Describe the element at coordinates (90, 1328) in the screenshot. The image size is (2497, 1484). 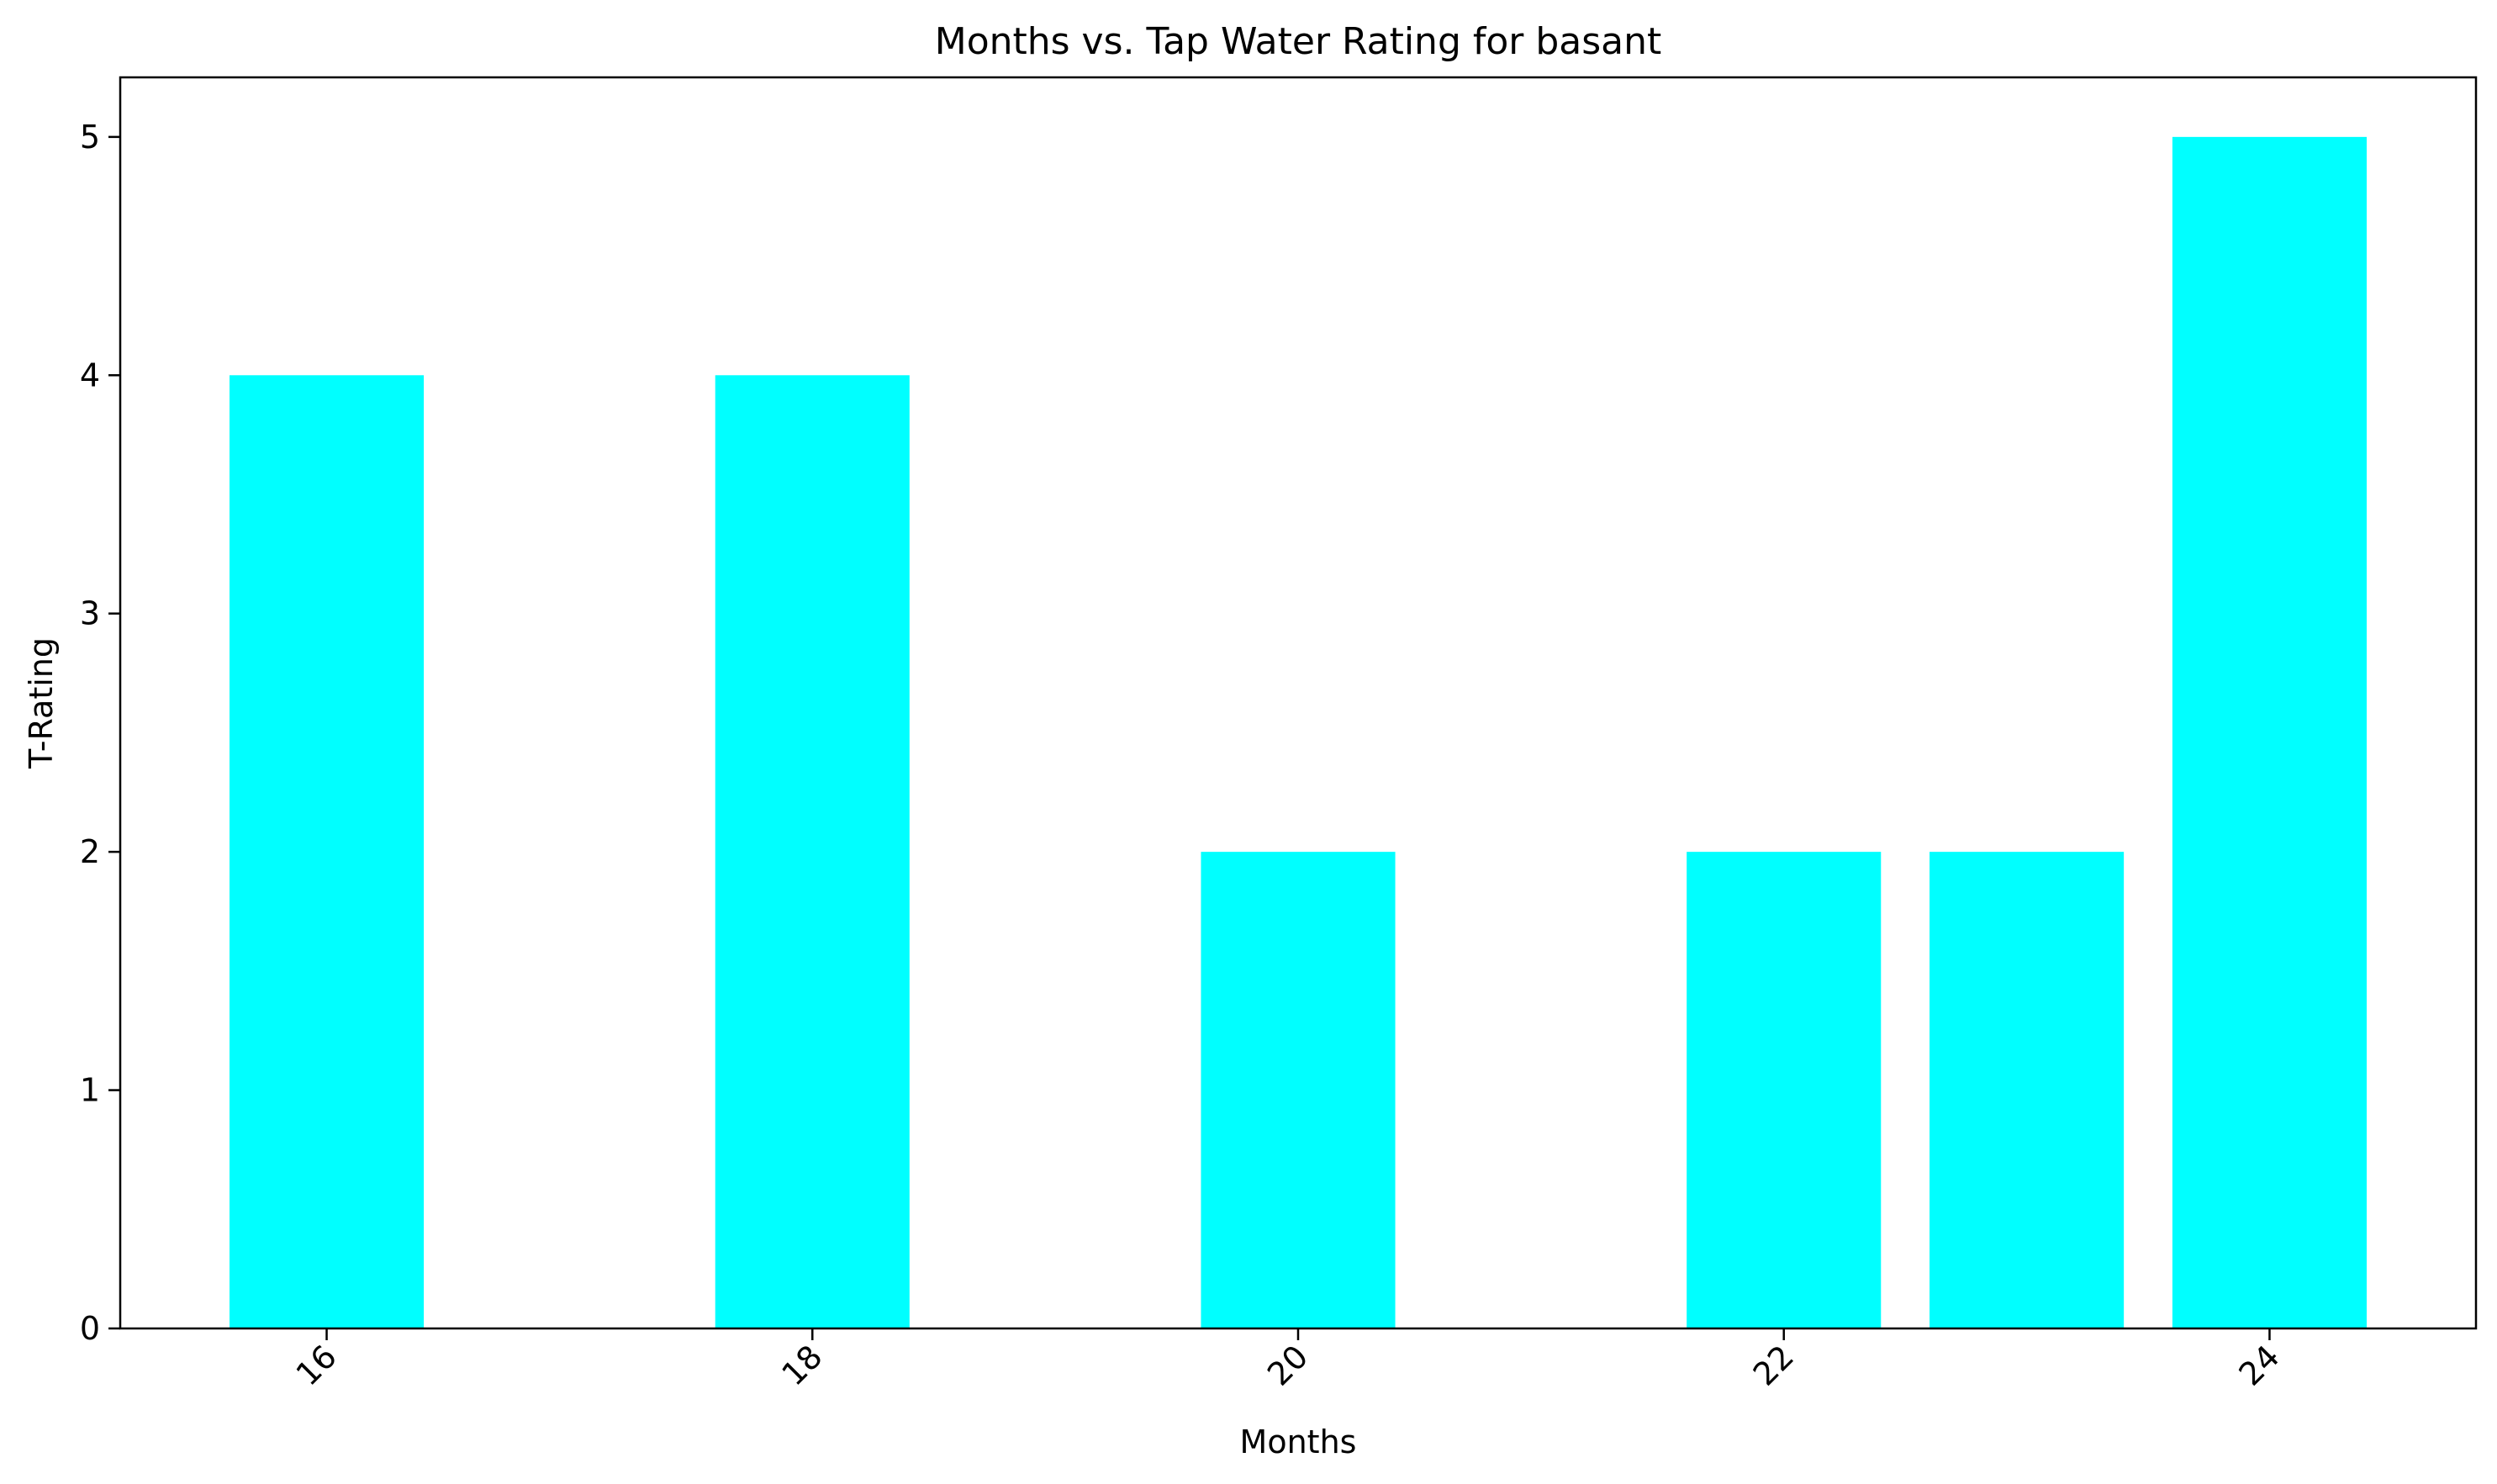
I see `y-tick-label-0: 0` at that location.